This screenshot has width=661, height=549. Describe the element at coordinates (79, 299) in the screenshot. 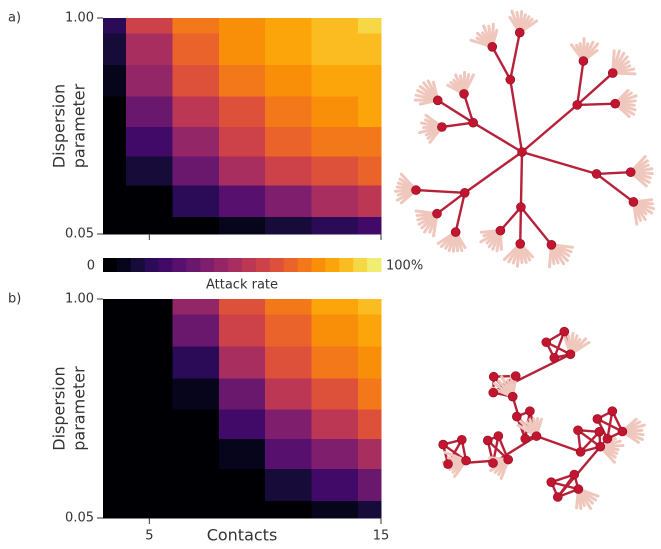

I see `y-tick-label: 1.00` at that location.